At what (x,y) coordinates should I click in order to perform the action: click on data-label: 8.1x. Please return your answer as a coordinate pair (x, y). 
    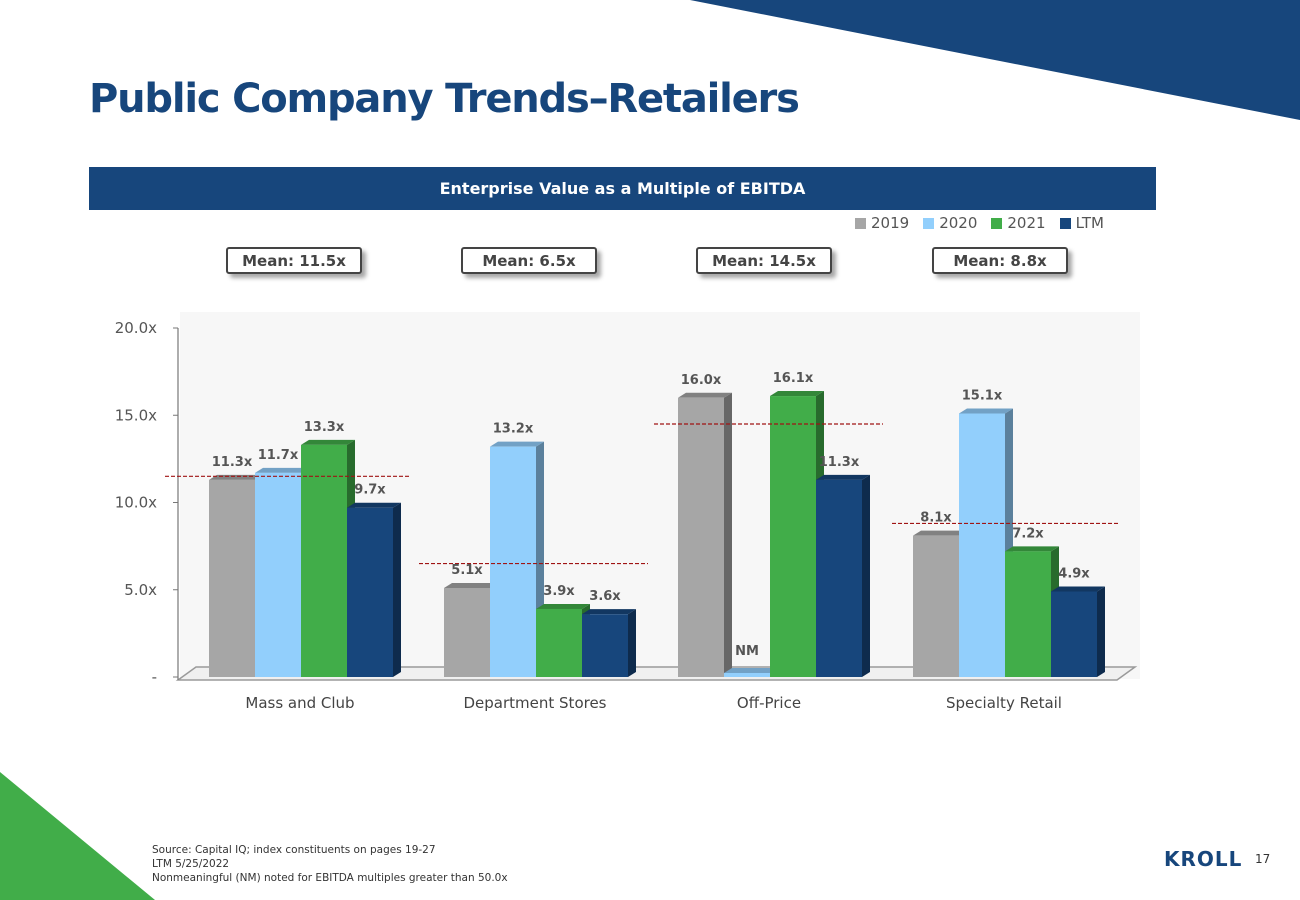
    Looking at the image, I should click on (936, 518).